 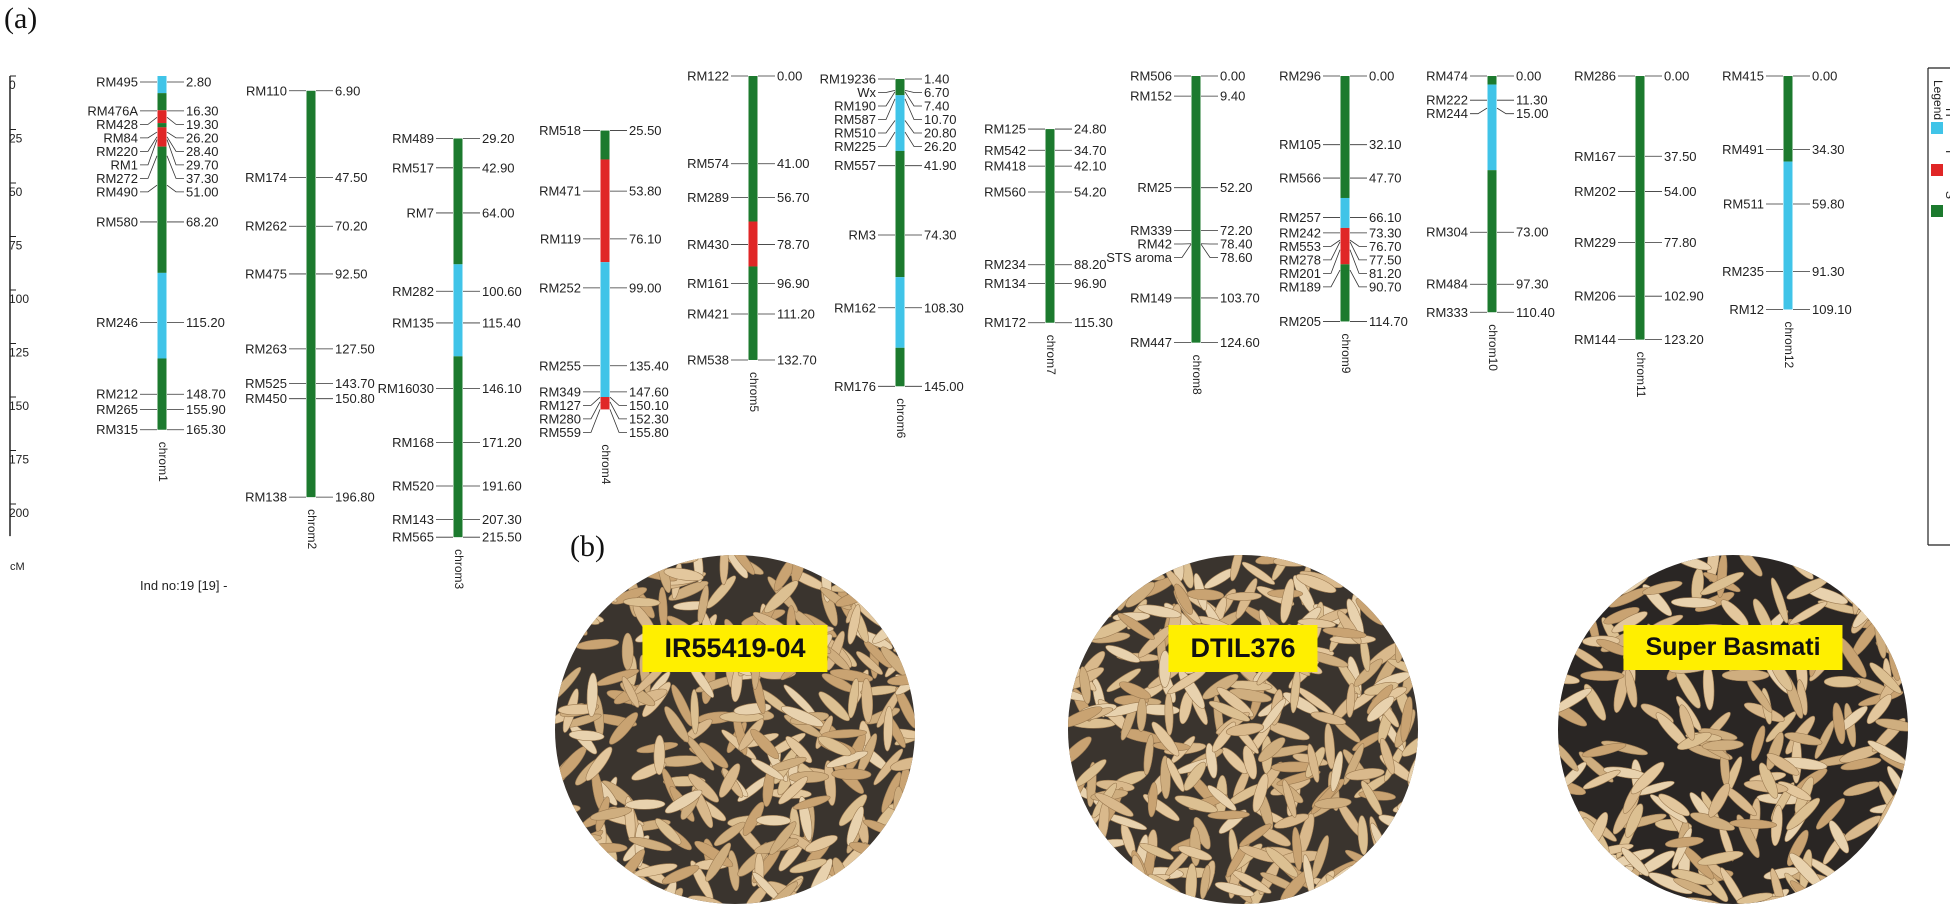 What do you see at coordinates (1232, 96) in the screenshot?
I see `marker-position: 9.40` at bounding box center [1232, 96].